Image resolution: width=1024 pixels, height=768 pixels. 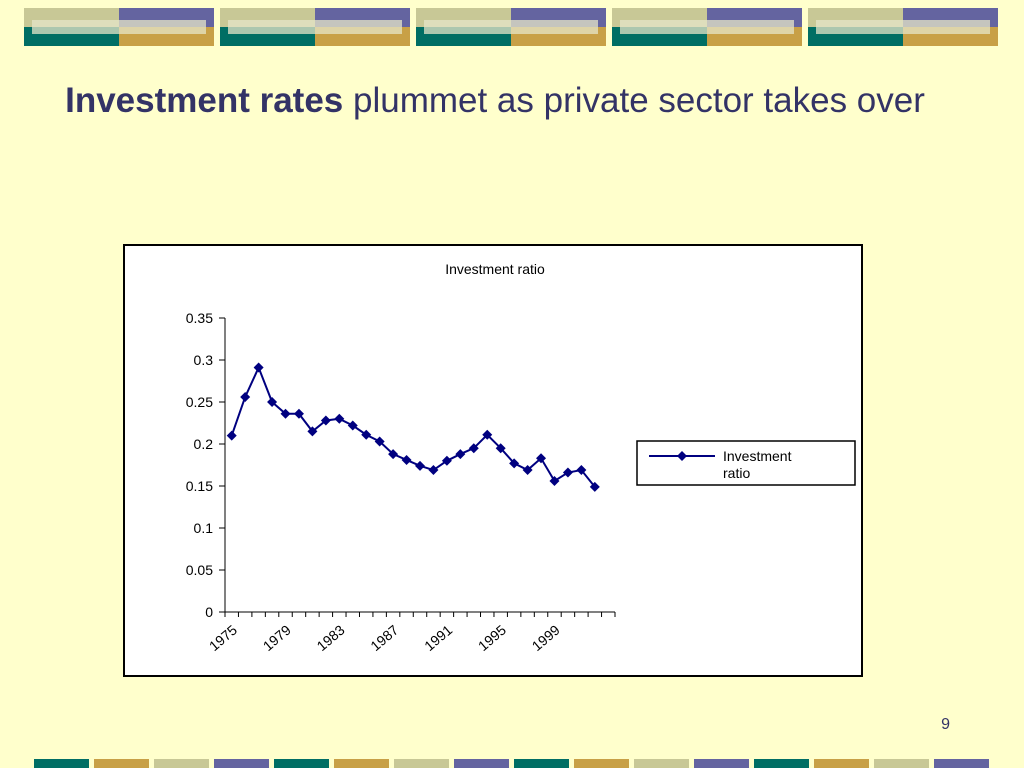 What do you see at coordinates (945, 724) in the screenshot?
I see `page-number: 9` at bounding box center [945, 724].